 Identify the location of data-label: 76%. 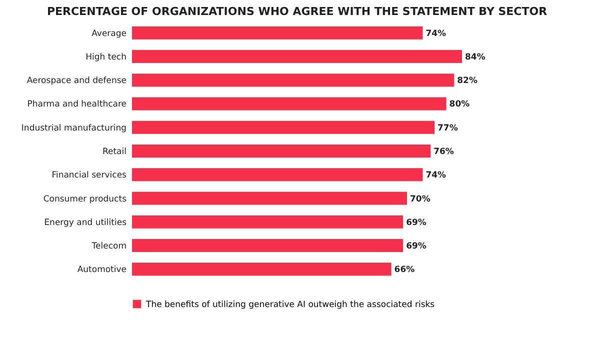
(444, 152).